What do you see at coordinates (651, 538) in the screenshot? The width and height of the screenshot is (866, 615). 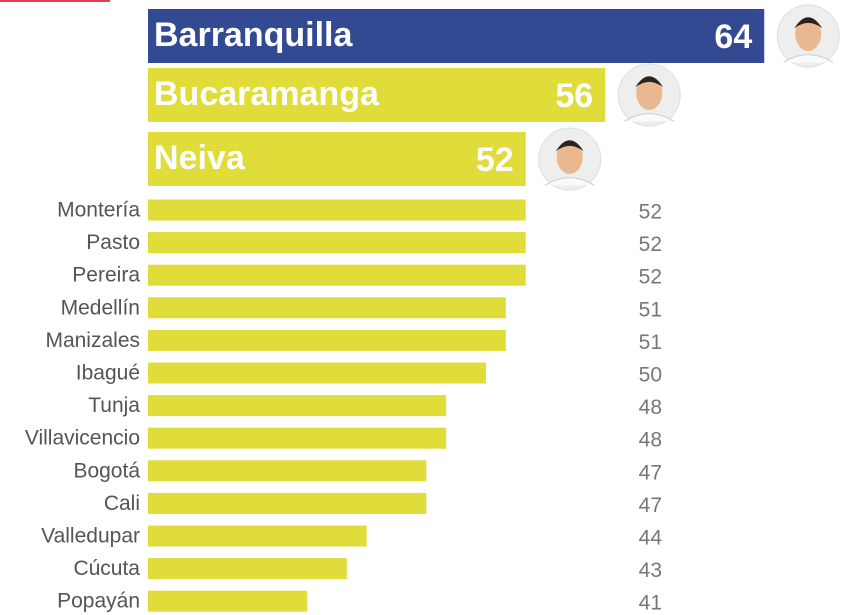 I see `value-label: 44` at bounding box center [651, 538].